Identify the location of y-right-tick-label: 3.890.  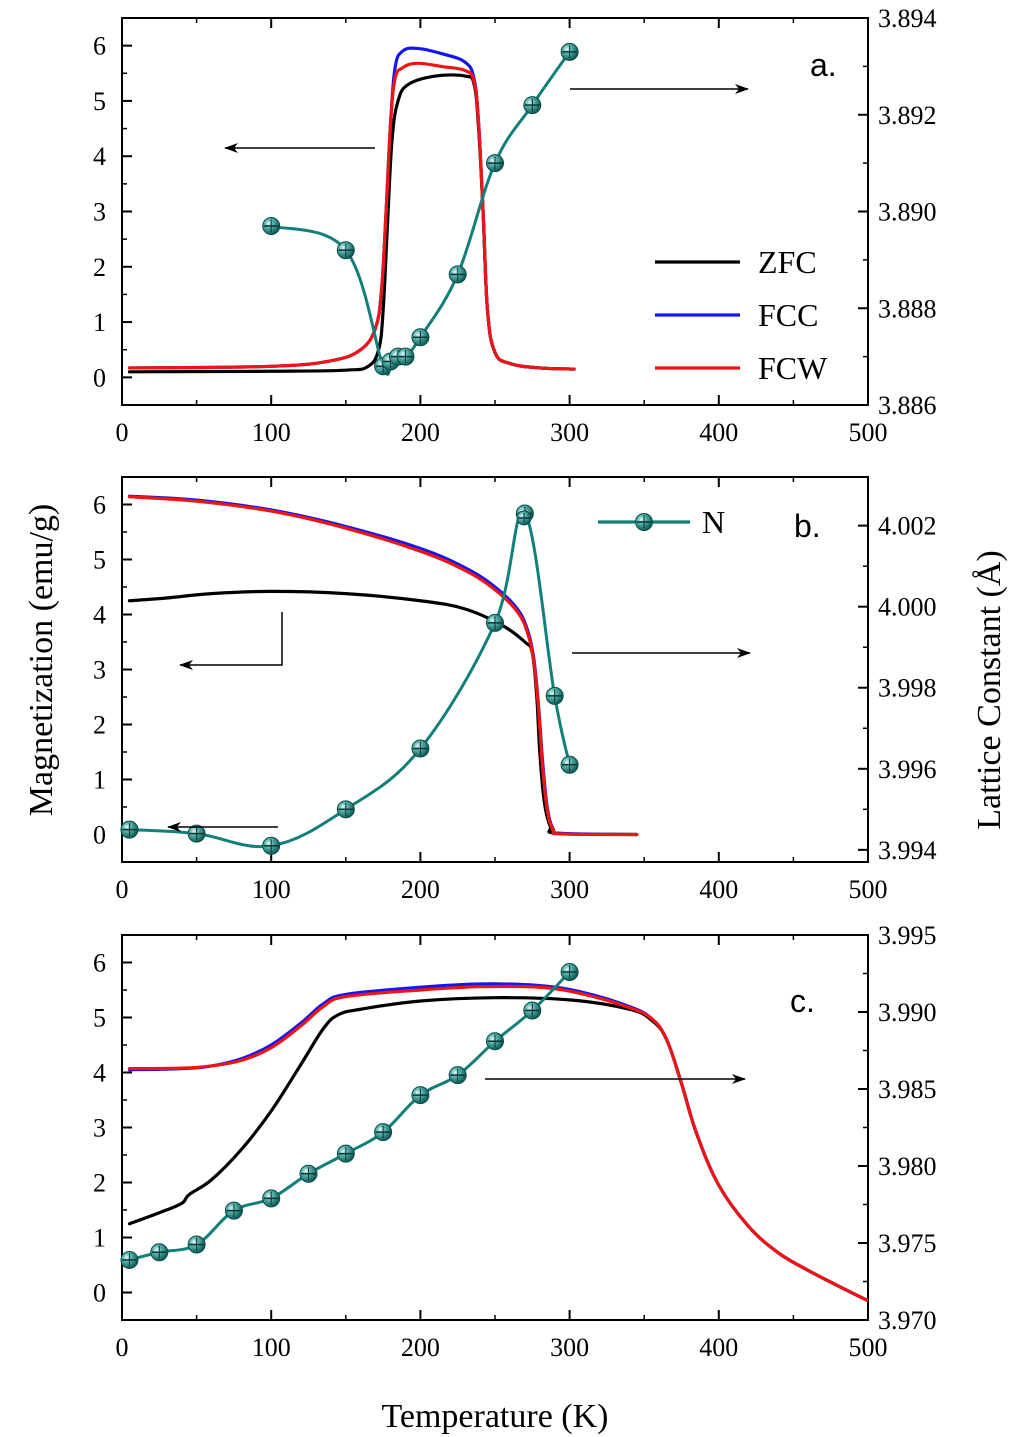
(907, 212).